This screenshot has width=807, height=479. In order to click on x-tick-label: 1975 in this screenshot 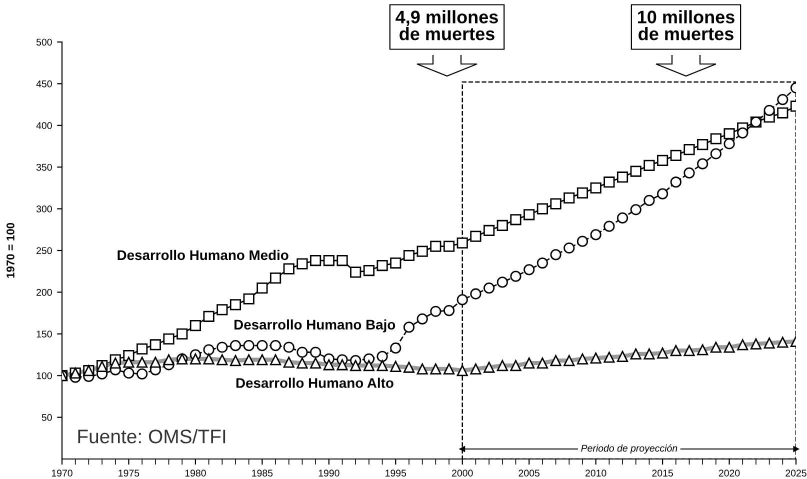, I will do `click(129, 473)`.